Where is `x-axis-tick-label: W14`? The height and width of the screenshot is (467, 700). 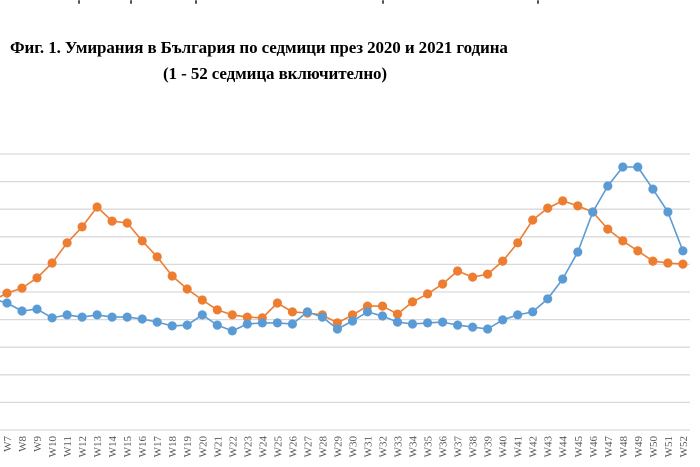 x-axis-tick-label: W14 is located at coordinates (113, 447).